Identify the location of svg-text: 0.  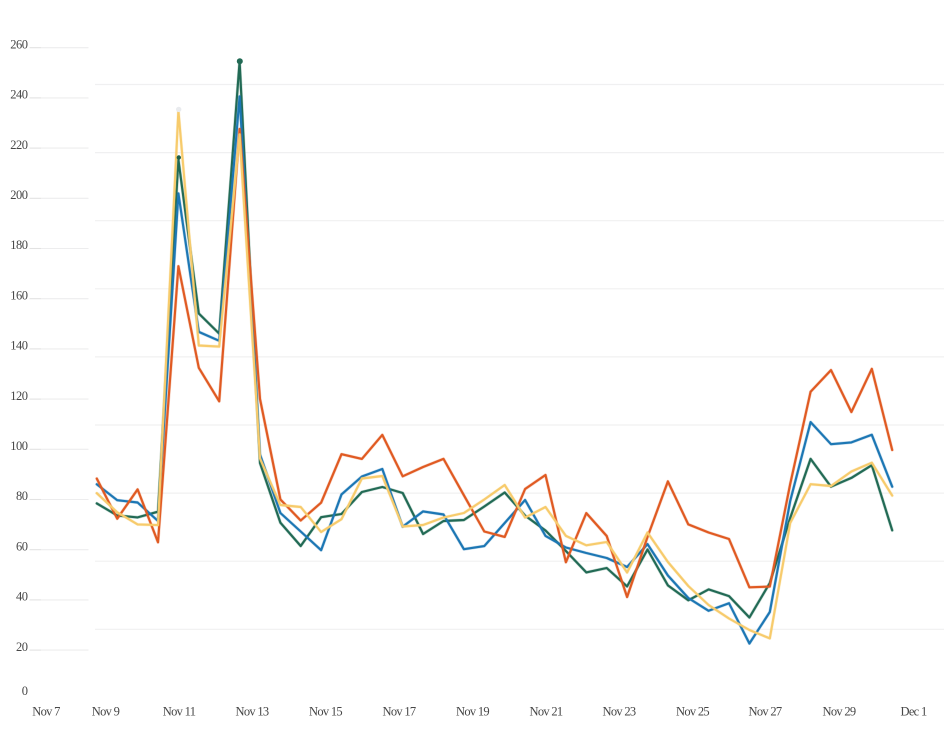
(25, 691).